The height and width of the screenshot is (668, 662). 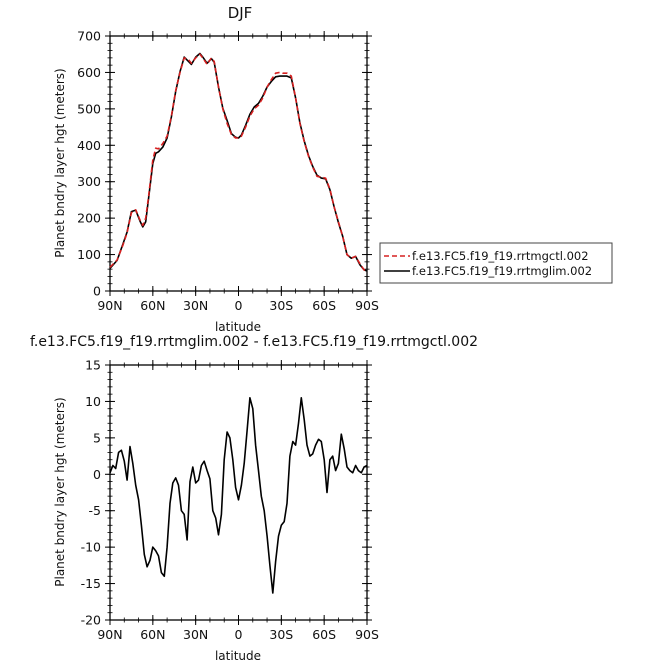 What do you see at coordinates (93, 401) in the screenshot?
I see `y-tick-label: 10` at bounding box center [93, 401].